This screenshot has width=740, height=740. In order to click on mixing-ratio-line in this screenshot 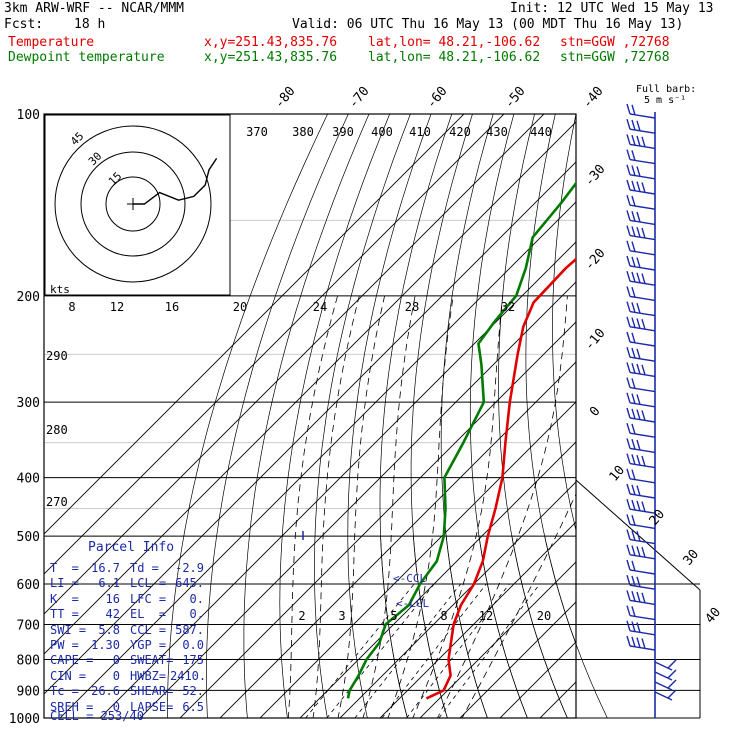, I will do `click(458, 650)`.